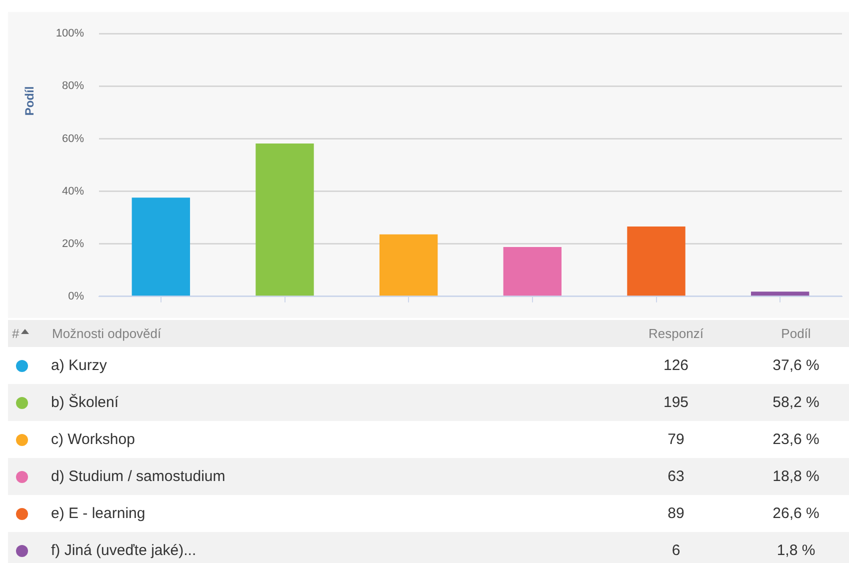 The width and height of the screenshot is (849, 563). Describe the element at coordinates (676, 476) in the screenshot. I see `text: 63` at that location.